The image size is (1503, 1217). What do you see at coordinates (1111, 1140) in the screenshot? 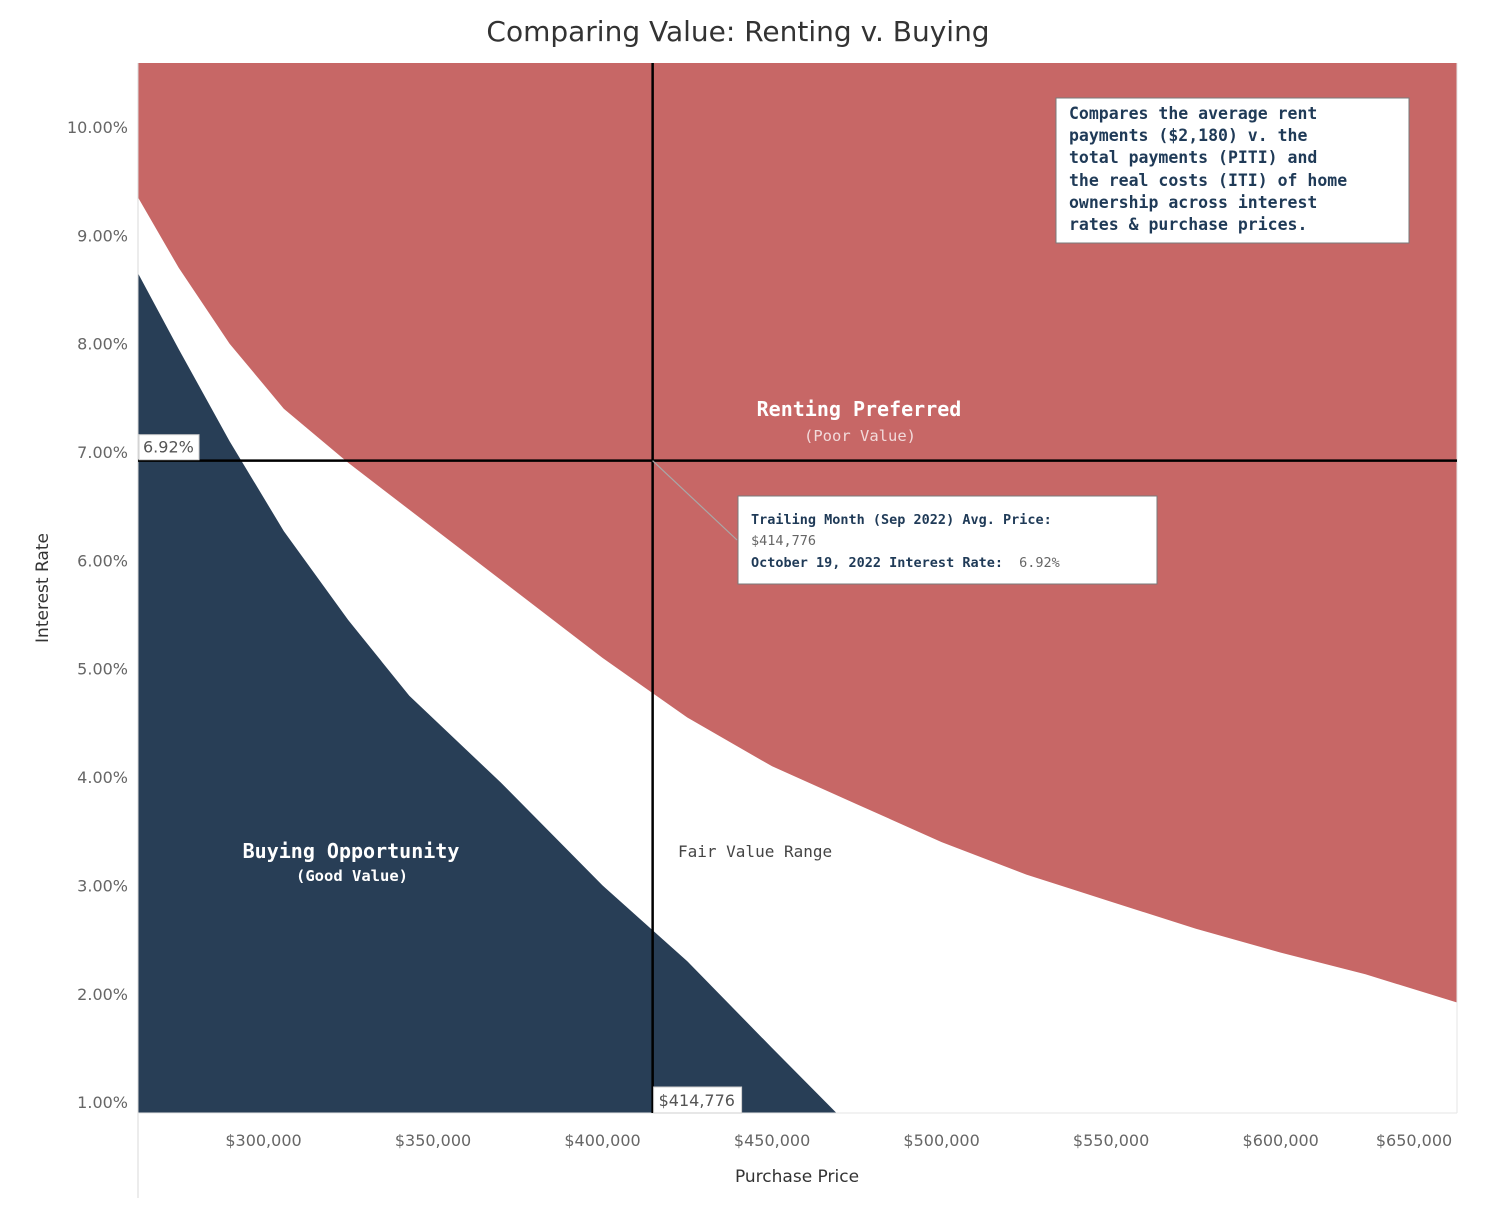
I see `x-tick-label: $550,000` at bounding box center [1111, 1140].